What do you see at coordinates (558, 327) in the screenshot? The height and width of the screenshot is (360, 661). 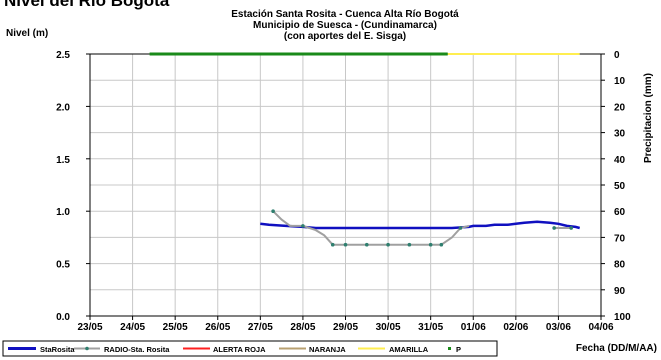 I see `x-tick-label: 03/06` at bounding box center [558, 327].